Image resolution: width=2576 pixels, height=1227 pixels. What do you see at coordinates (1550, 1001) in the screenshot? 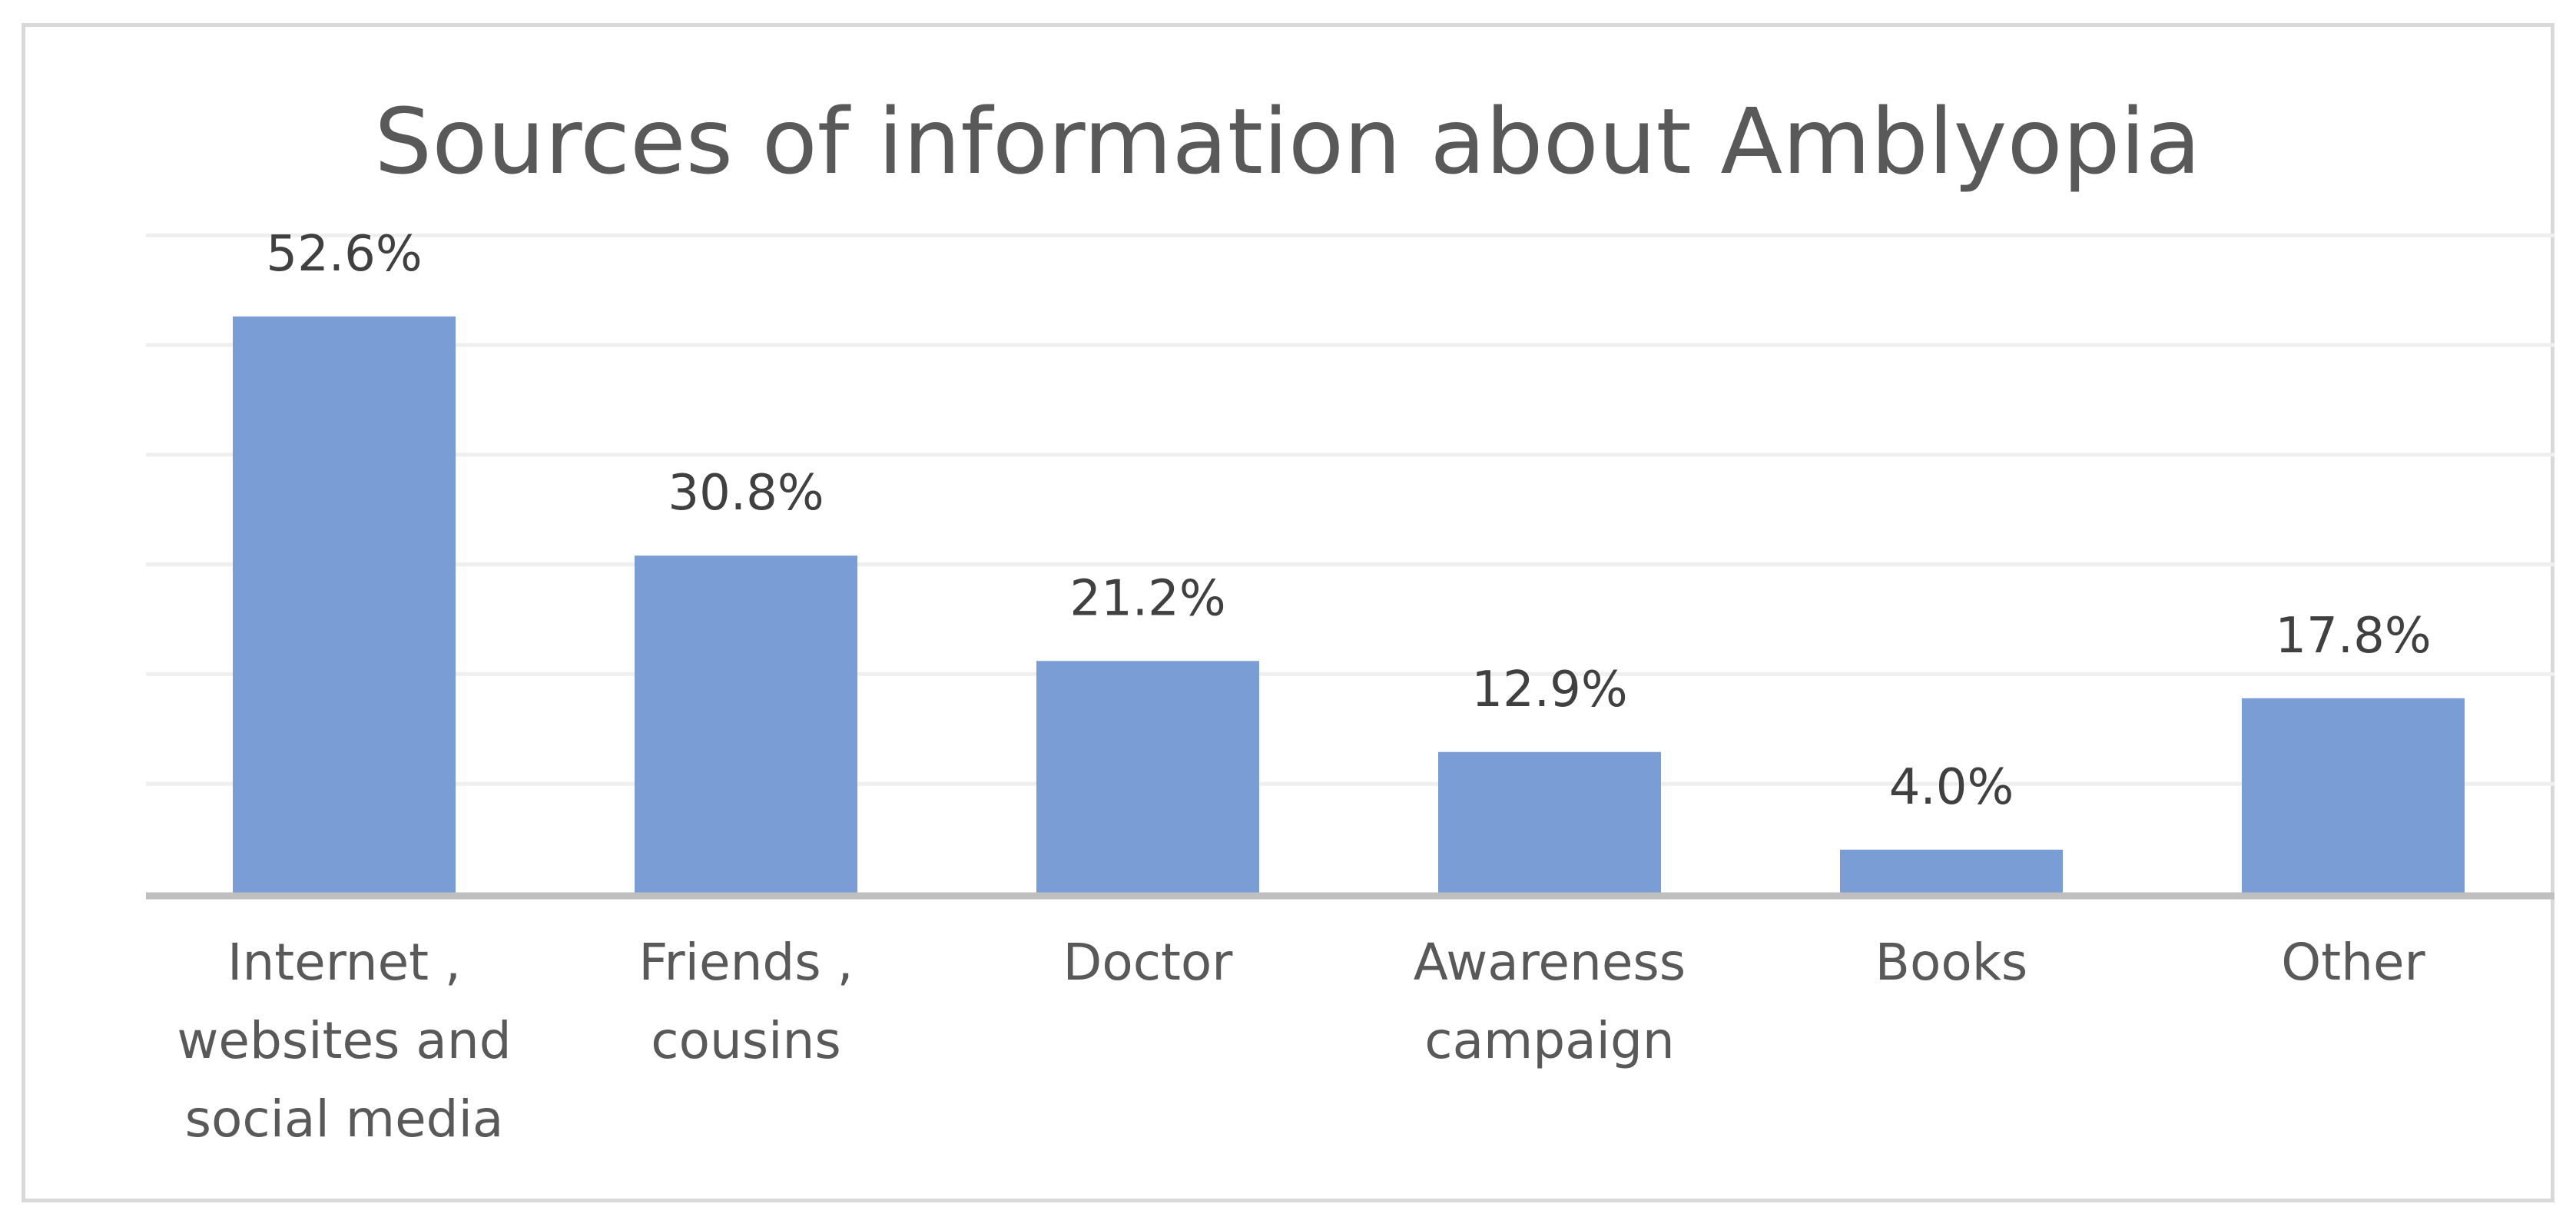
I see `category-label-3: Awareness campaign` at bounding box center [1550, 1001].